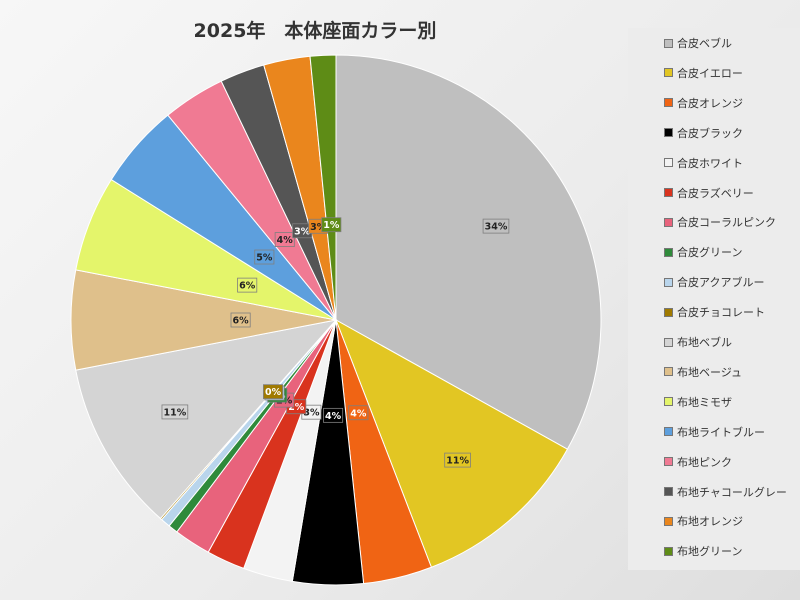  I want to click on data-label-15: 4%, so click(284, 239).